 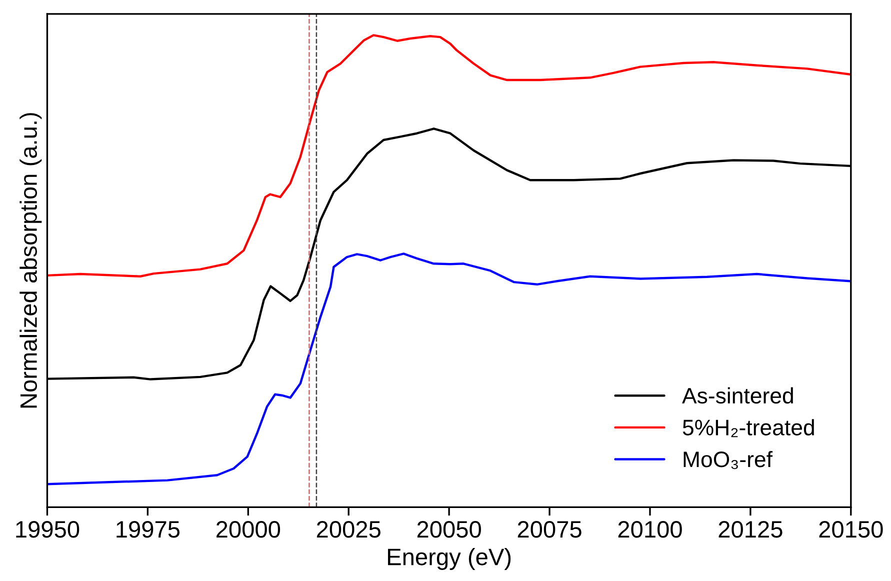 What do you see at coordinates (650, 529) in the screenshot?
I see `x-tick-label: 20100` at bounding box center [650, 529].